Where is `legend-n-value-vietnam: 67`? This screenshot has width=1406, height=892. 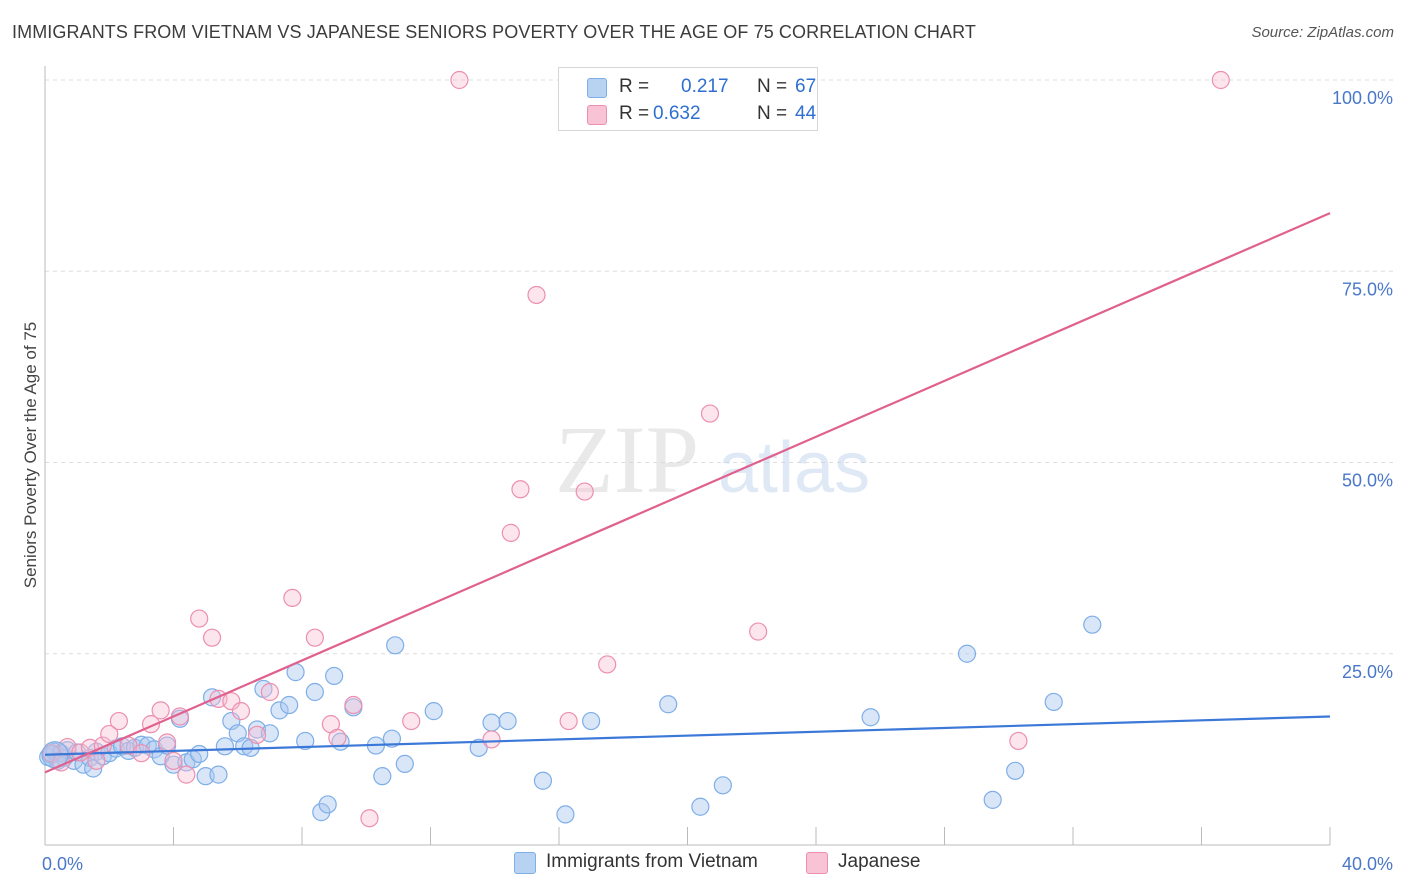
legend-n-value-vietnam: 67 is located at coordinates (806, 86).